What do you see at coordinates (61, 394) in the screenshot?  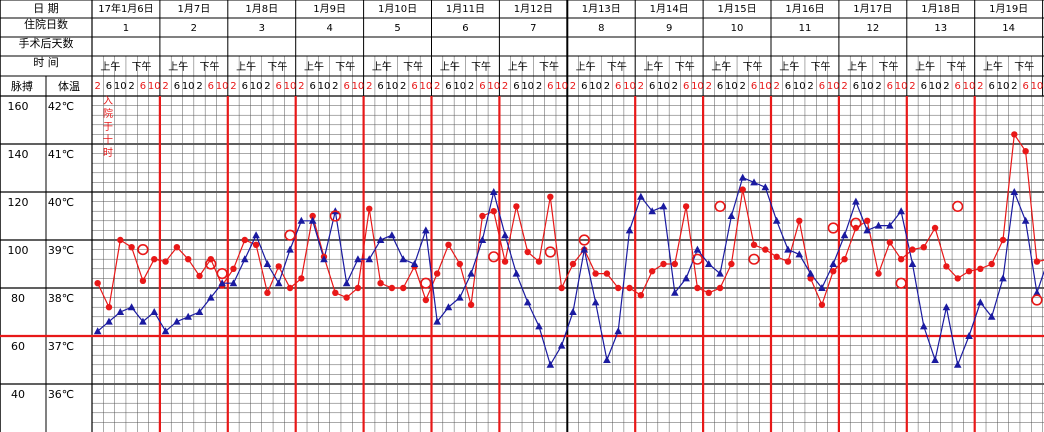 I see `temp-tick-label: 36℃` at bounding box center [61, 394].